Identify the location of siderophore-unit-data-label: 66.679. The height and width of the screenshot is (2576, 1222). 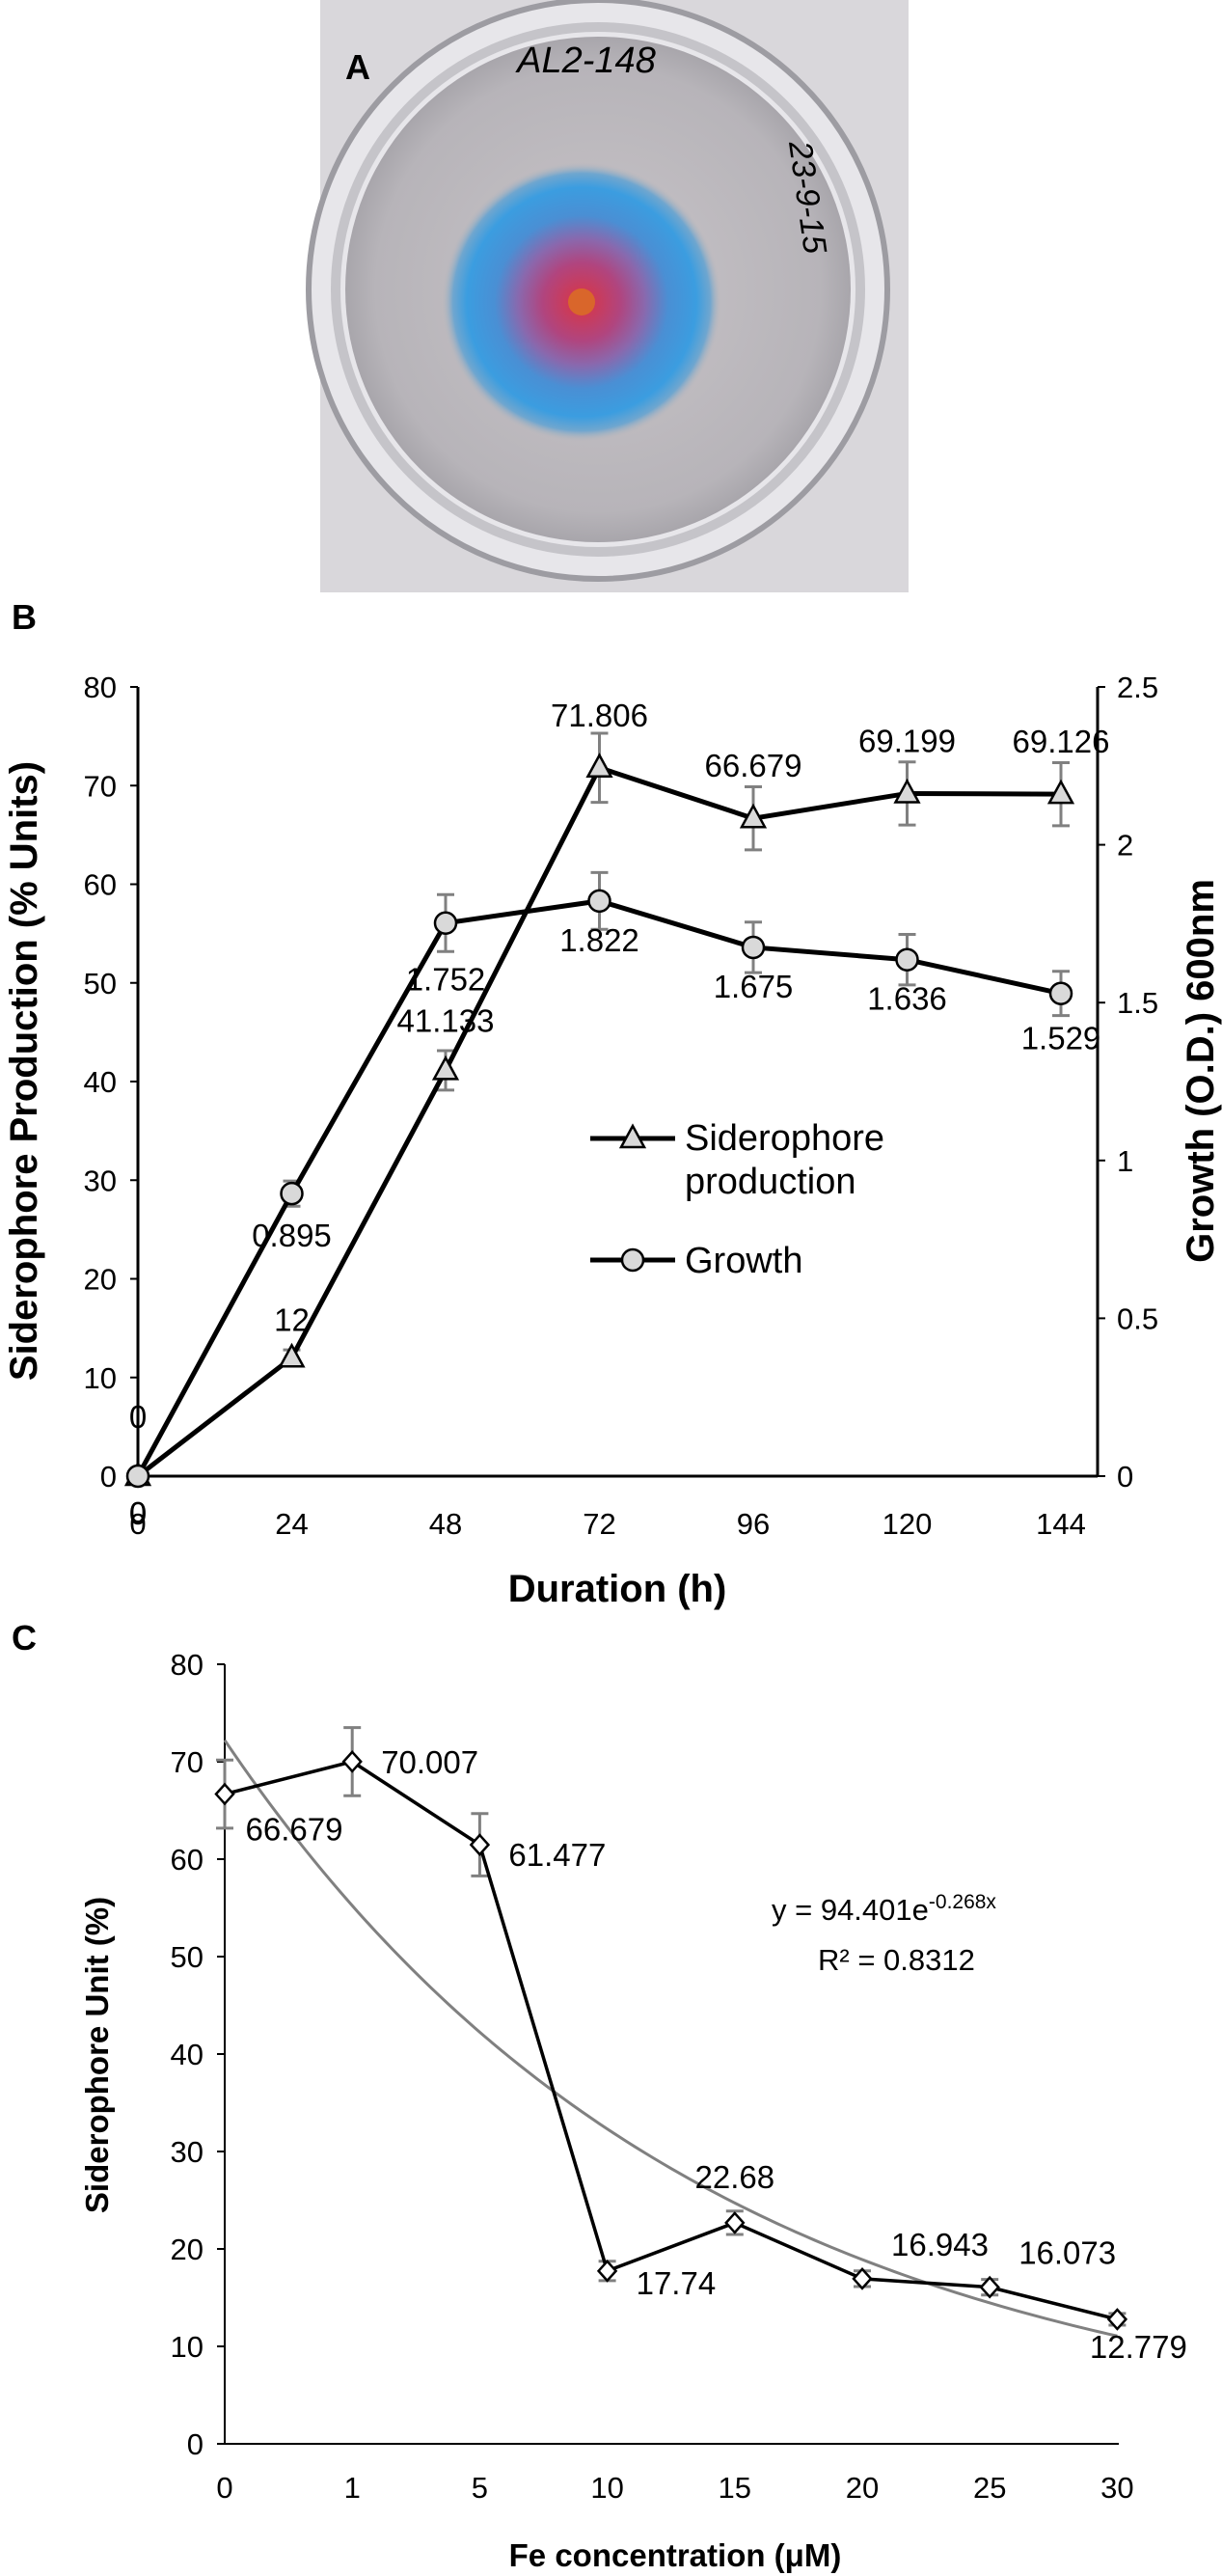
(294, 1830).